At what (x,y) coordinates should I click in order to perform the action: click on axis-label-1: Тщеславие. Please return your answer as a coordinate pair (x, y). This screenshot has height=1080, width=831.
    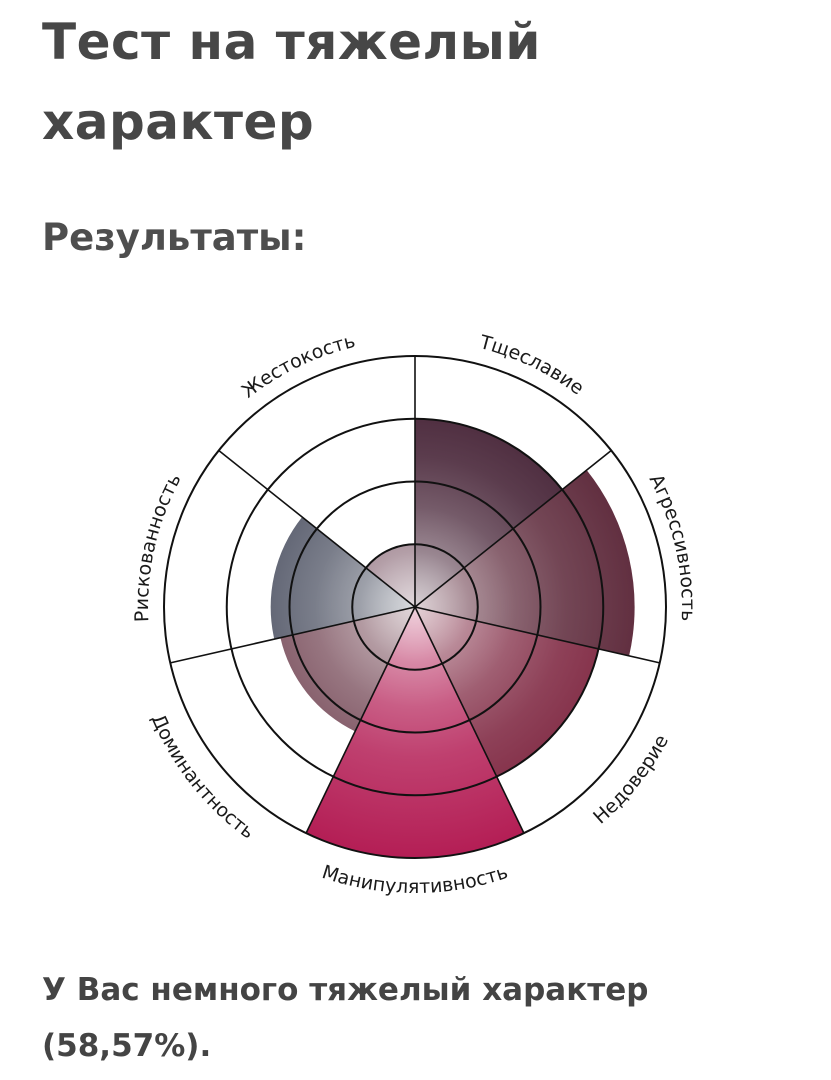
    Looking at the image, I should click on (533, 365).